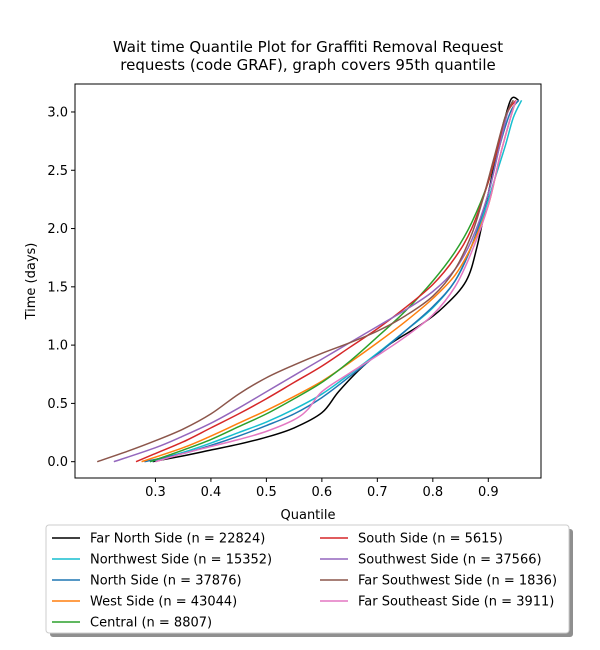 The image size is (600, 650). I want to click on y-tick-label: 2.0, so click(57, 229).